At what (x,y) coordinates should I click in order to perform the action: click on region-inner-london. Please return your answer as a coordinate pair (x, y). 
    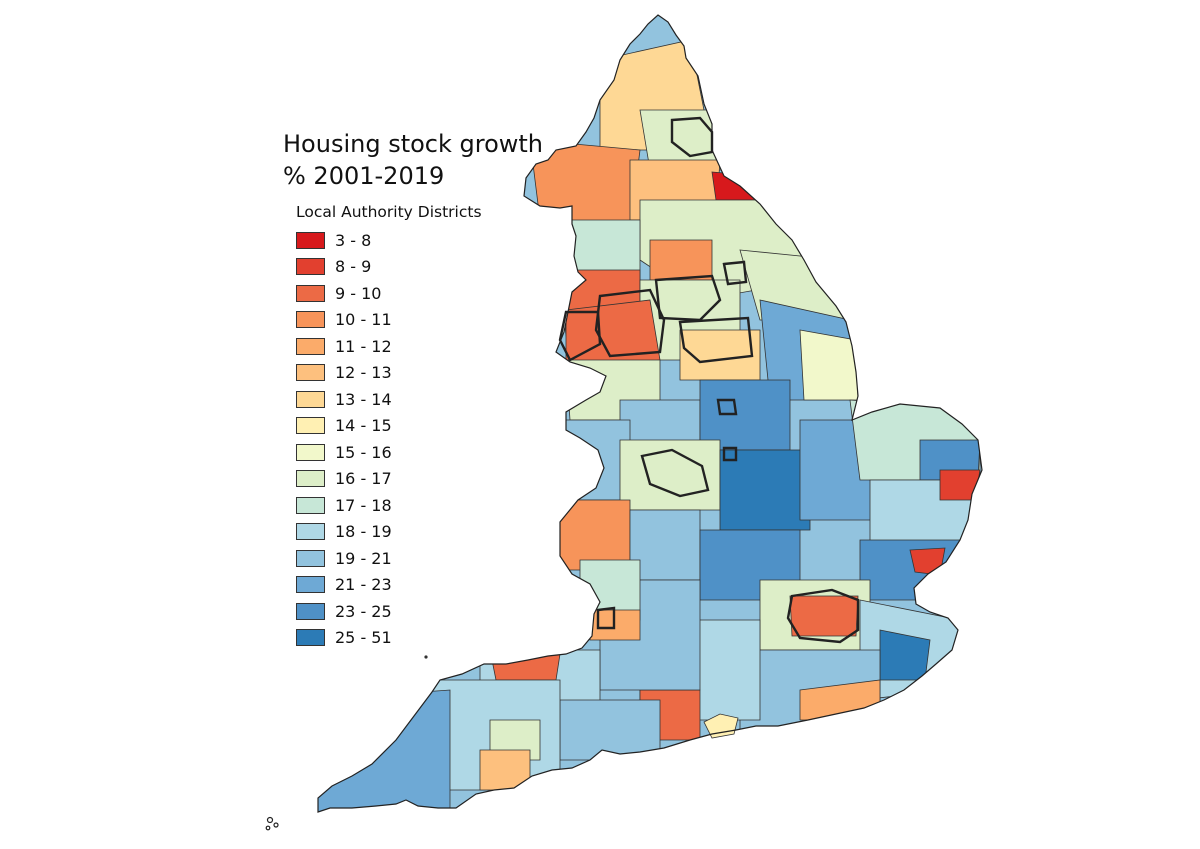
    Looking at the image, I should click on (824, 616).